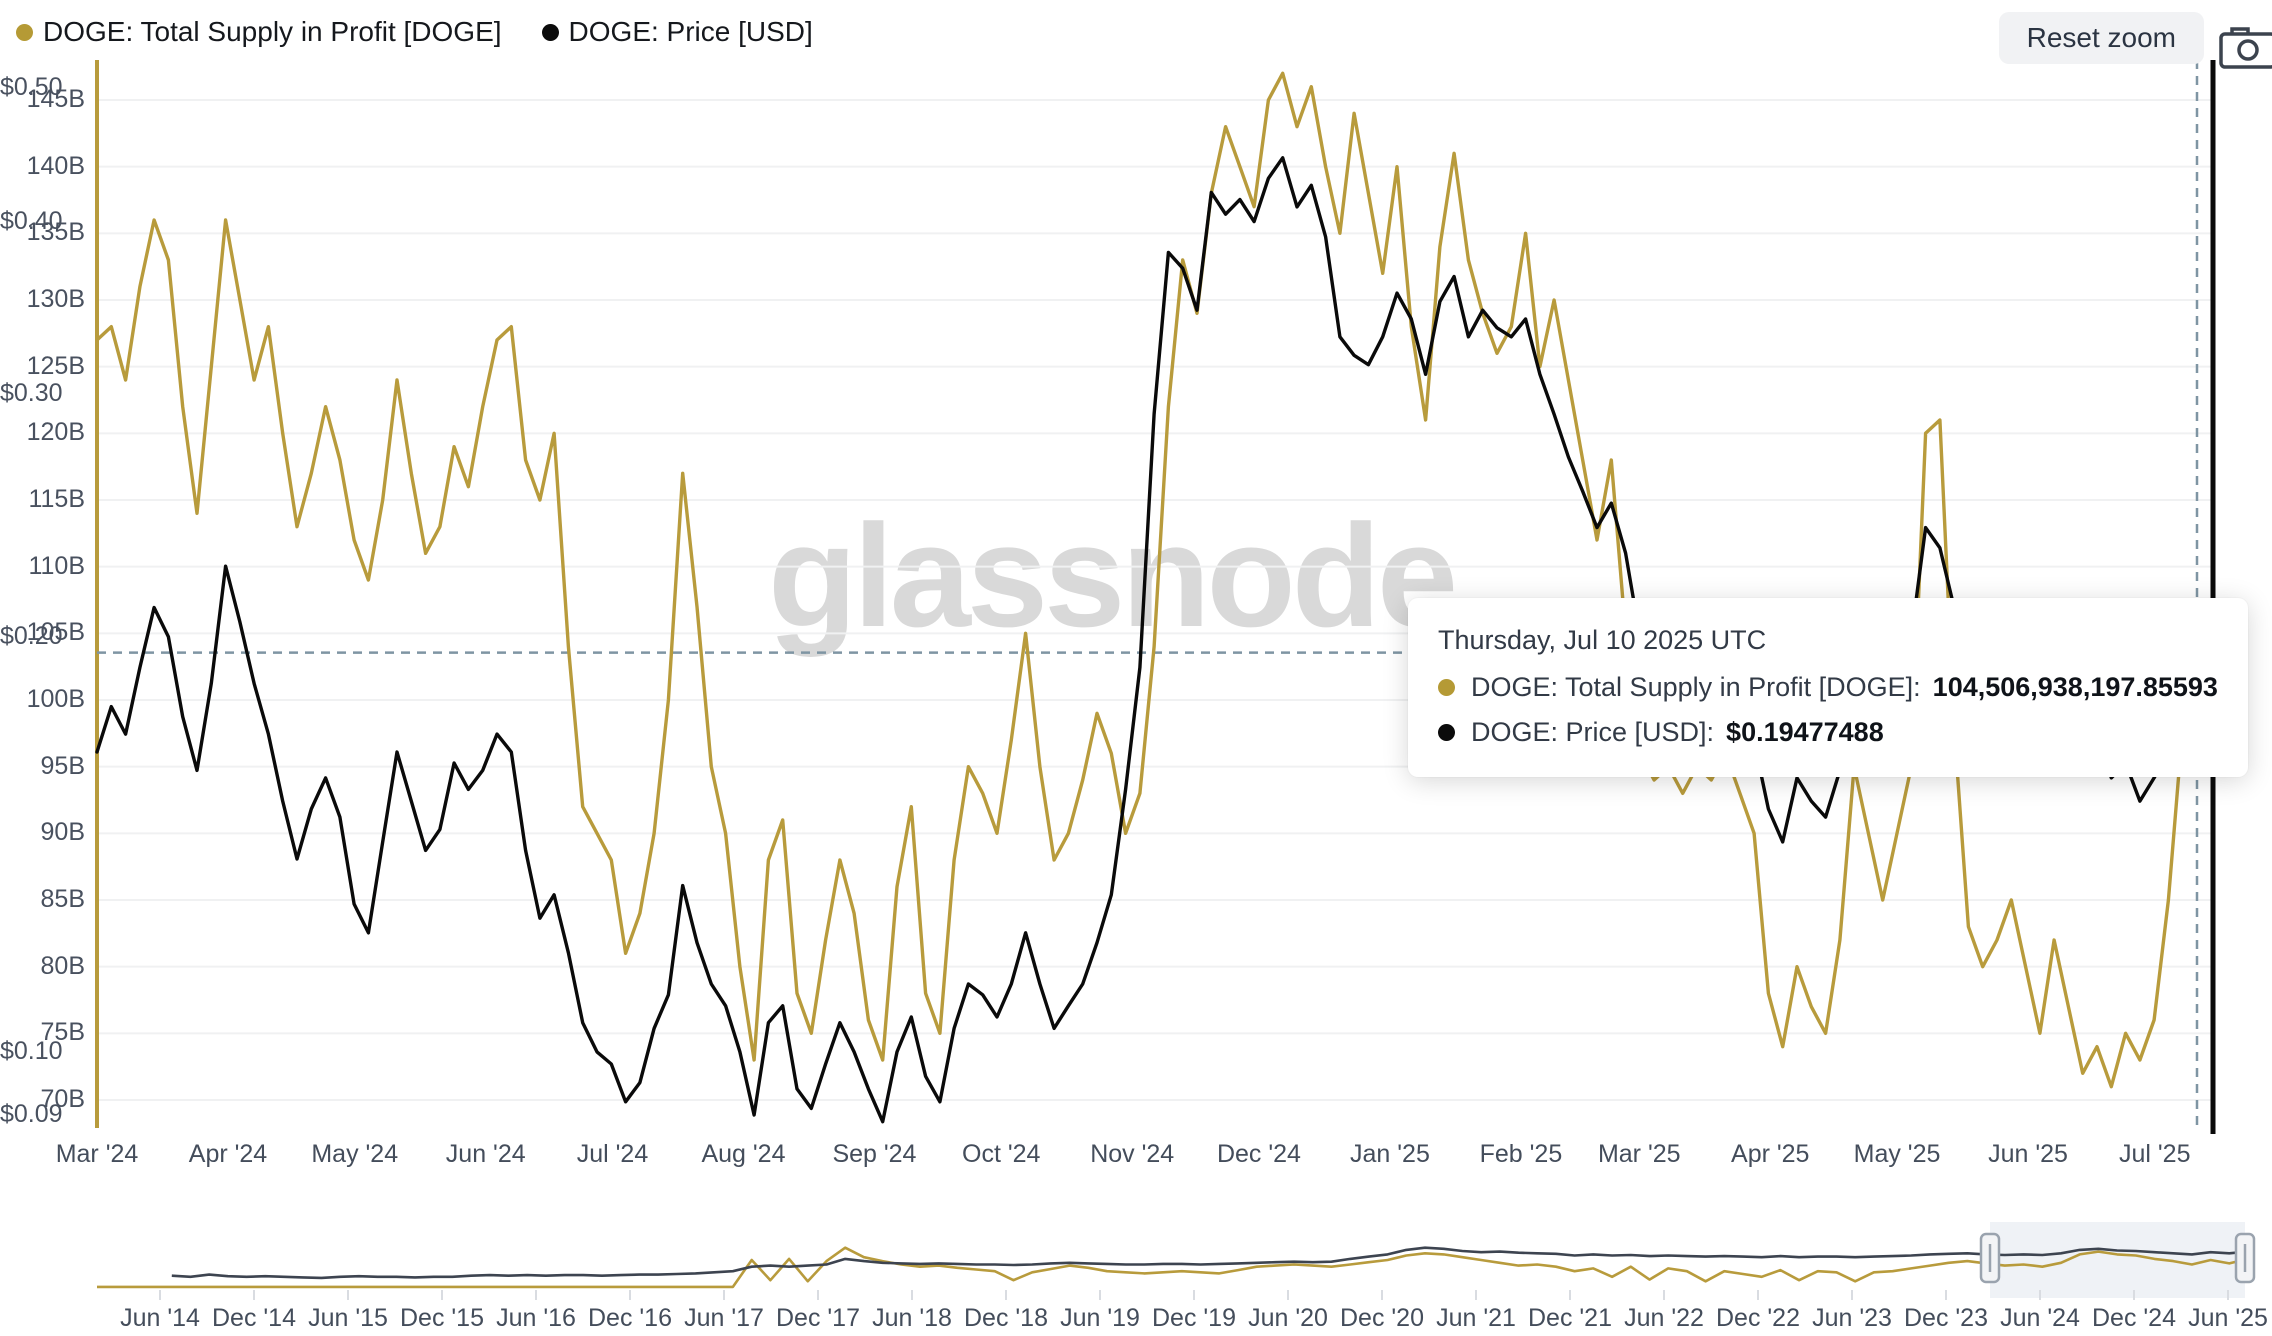 This screenshot has height=1336, width=2272. Describe the element at coordinates (62, 765) in the screenshot. I see `y-axis-tick-label-left: 95B` at that location.